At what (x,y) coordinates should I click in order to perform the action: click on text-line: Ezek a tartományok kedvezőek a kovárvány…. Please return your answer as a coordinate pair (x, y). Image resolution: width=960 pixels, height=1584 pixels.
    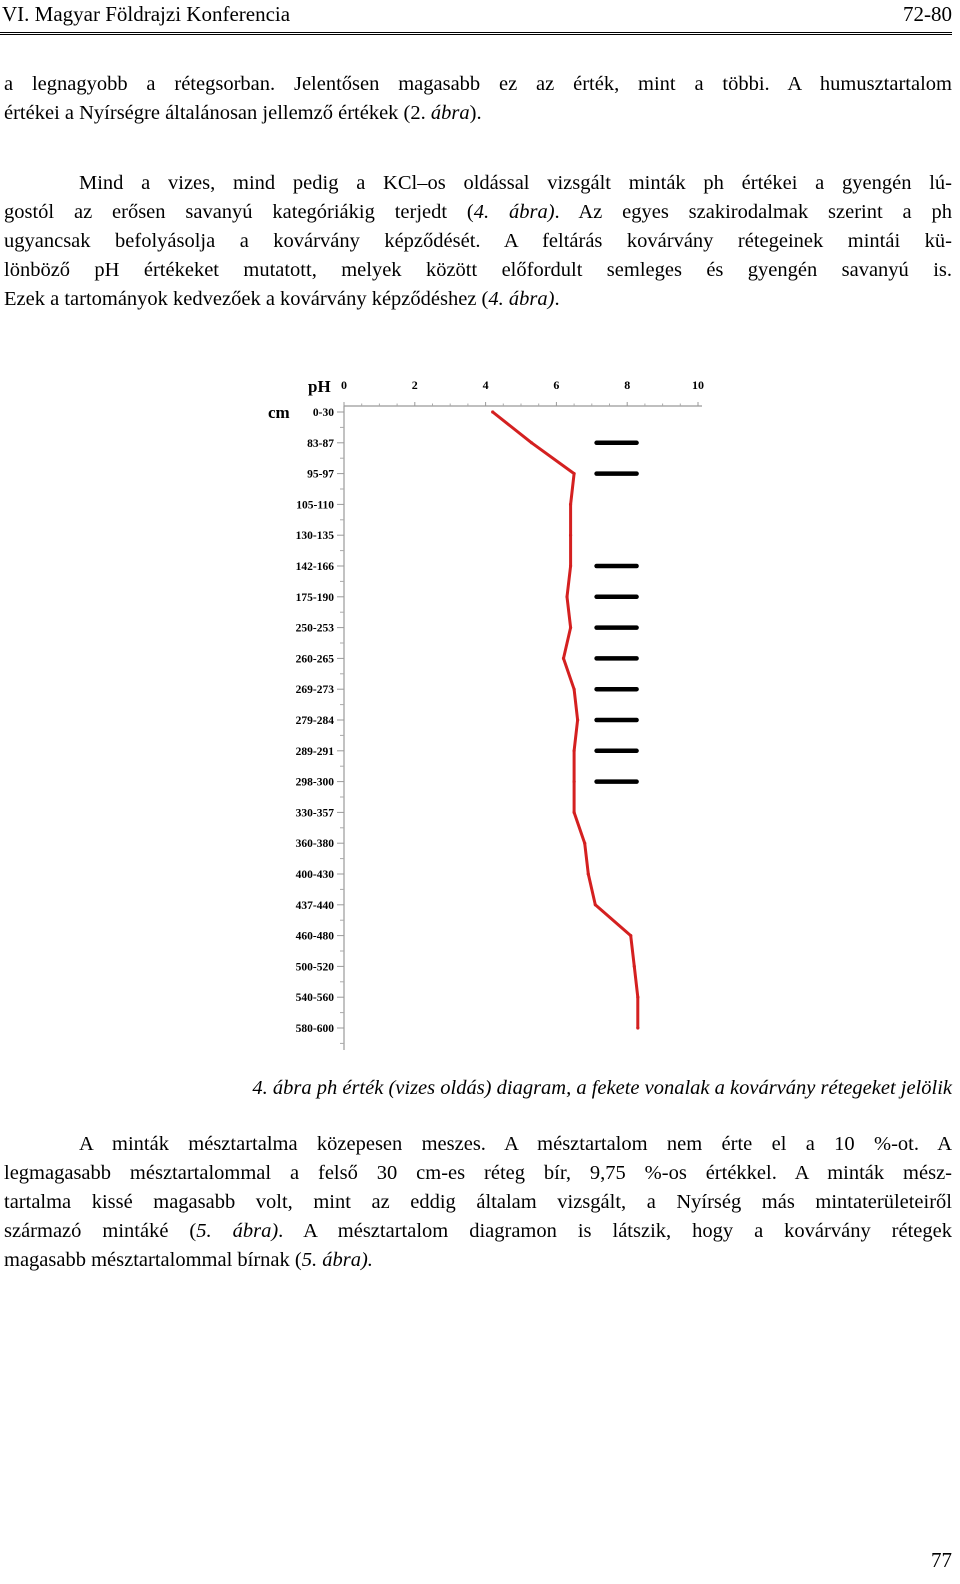
    Looking at the image, I should click on (282, 299).